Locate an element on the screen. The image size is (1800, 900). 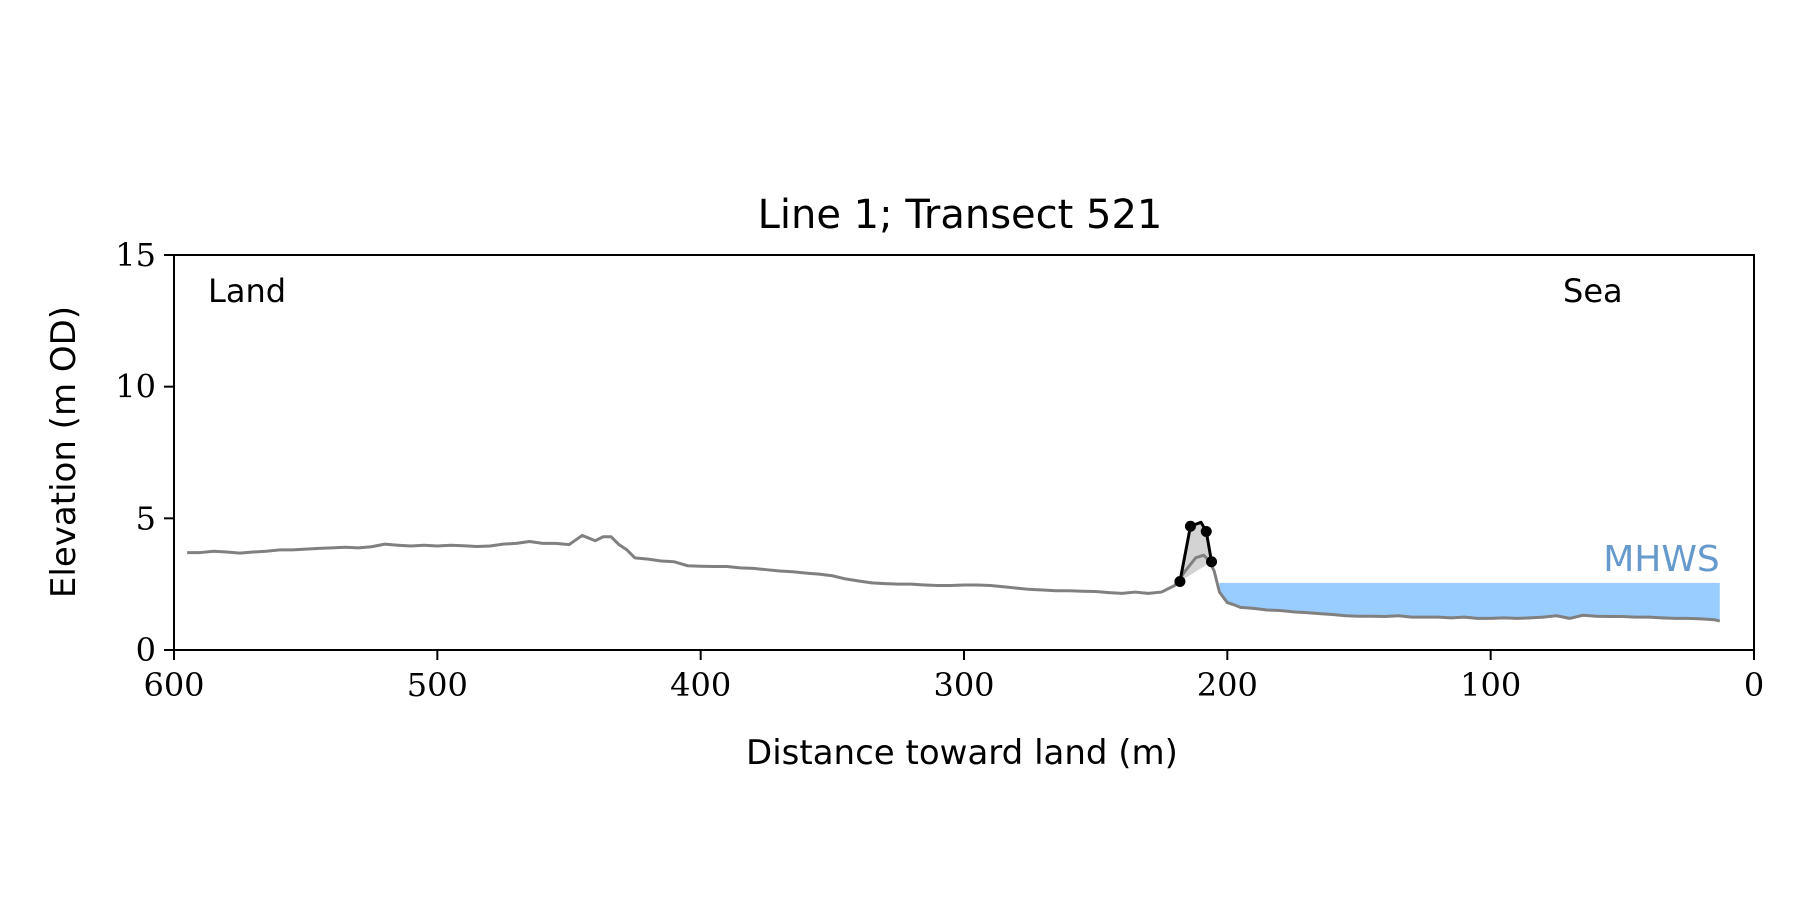
y-tick-label: 5 is located at coordinates (146, 518).